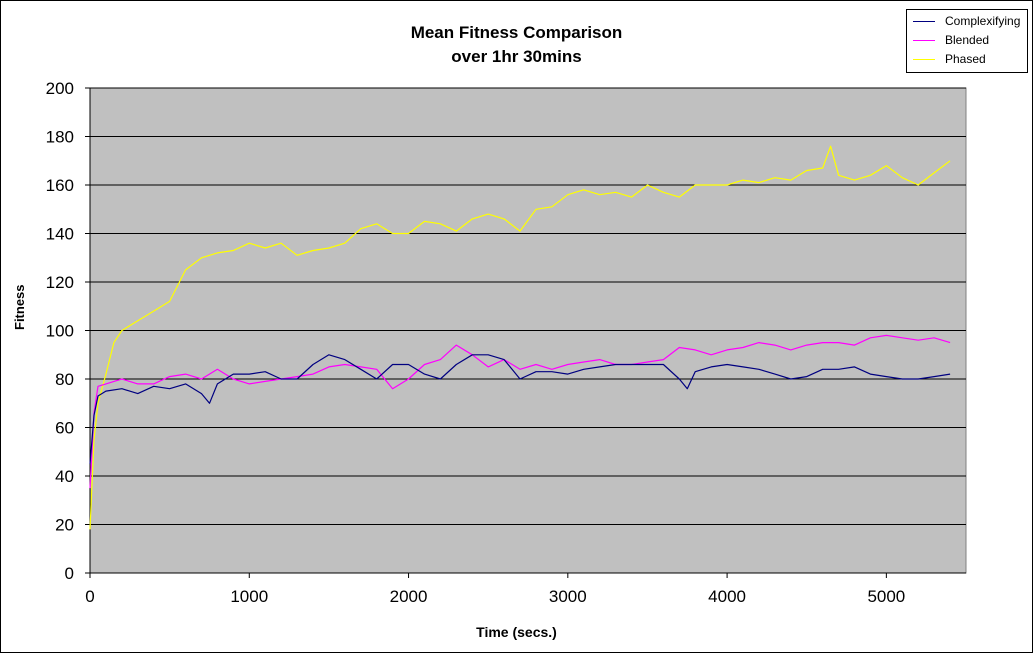  I want to click on legend-label: Complexifying, so click(983, 21).